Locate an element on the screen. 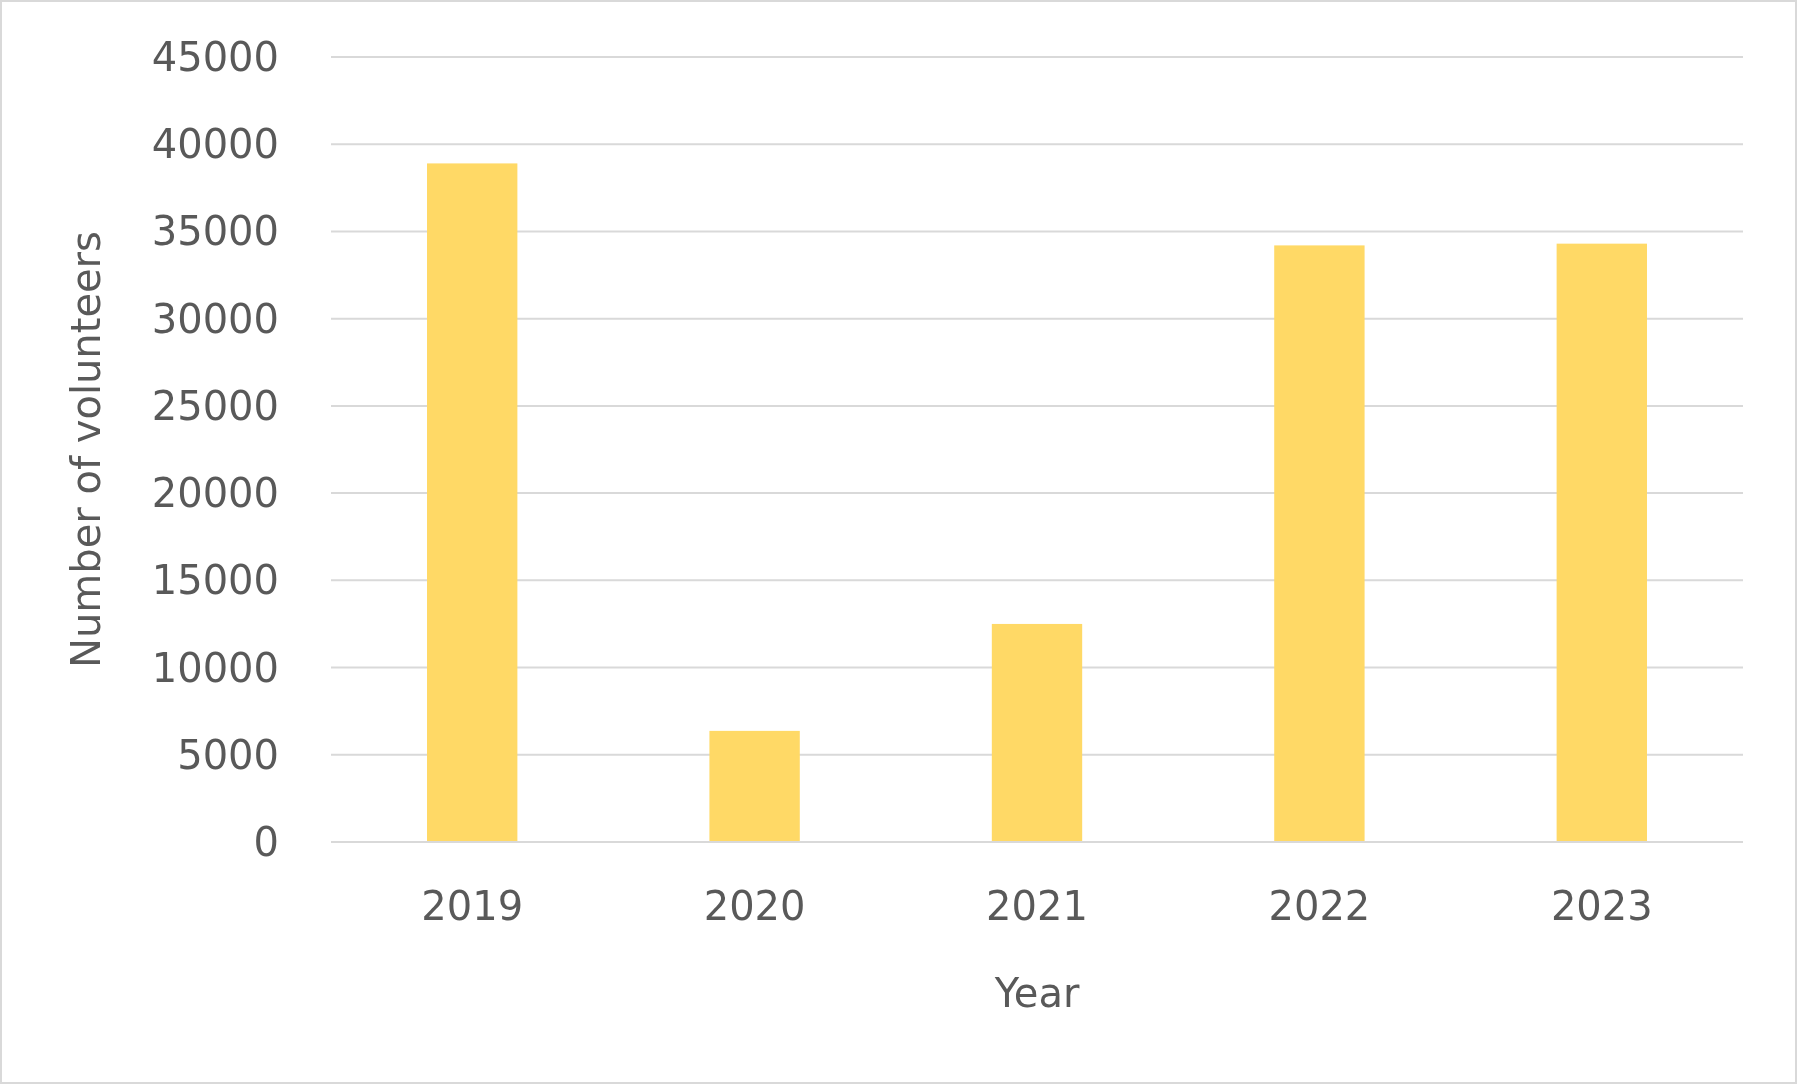  y-tick-label: 15000 is located at coordinates (215, 580).